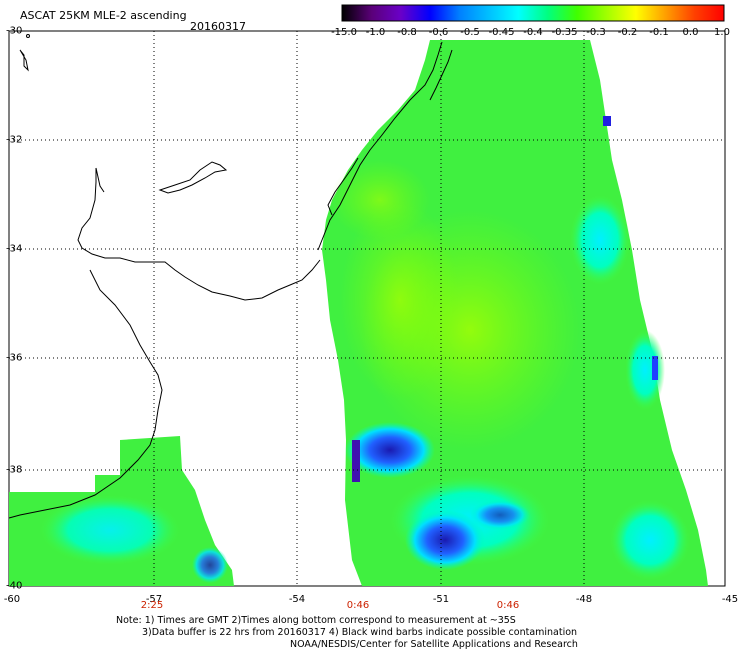 The width and height of the screenshot is (740, 650). I want to click on colorbar-tick-label: -0.3, so click(596, 32).